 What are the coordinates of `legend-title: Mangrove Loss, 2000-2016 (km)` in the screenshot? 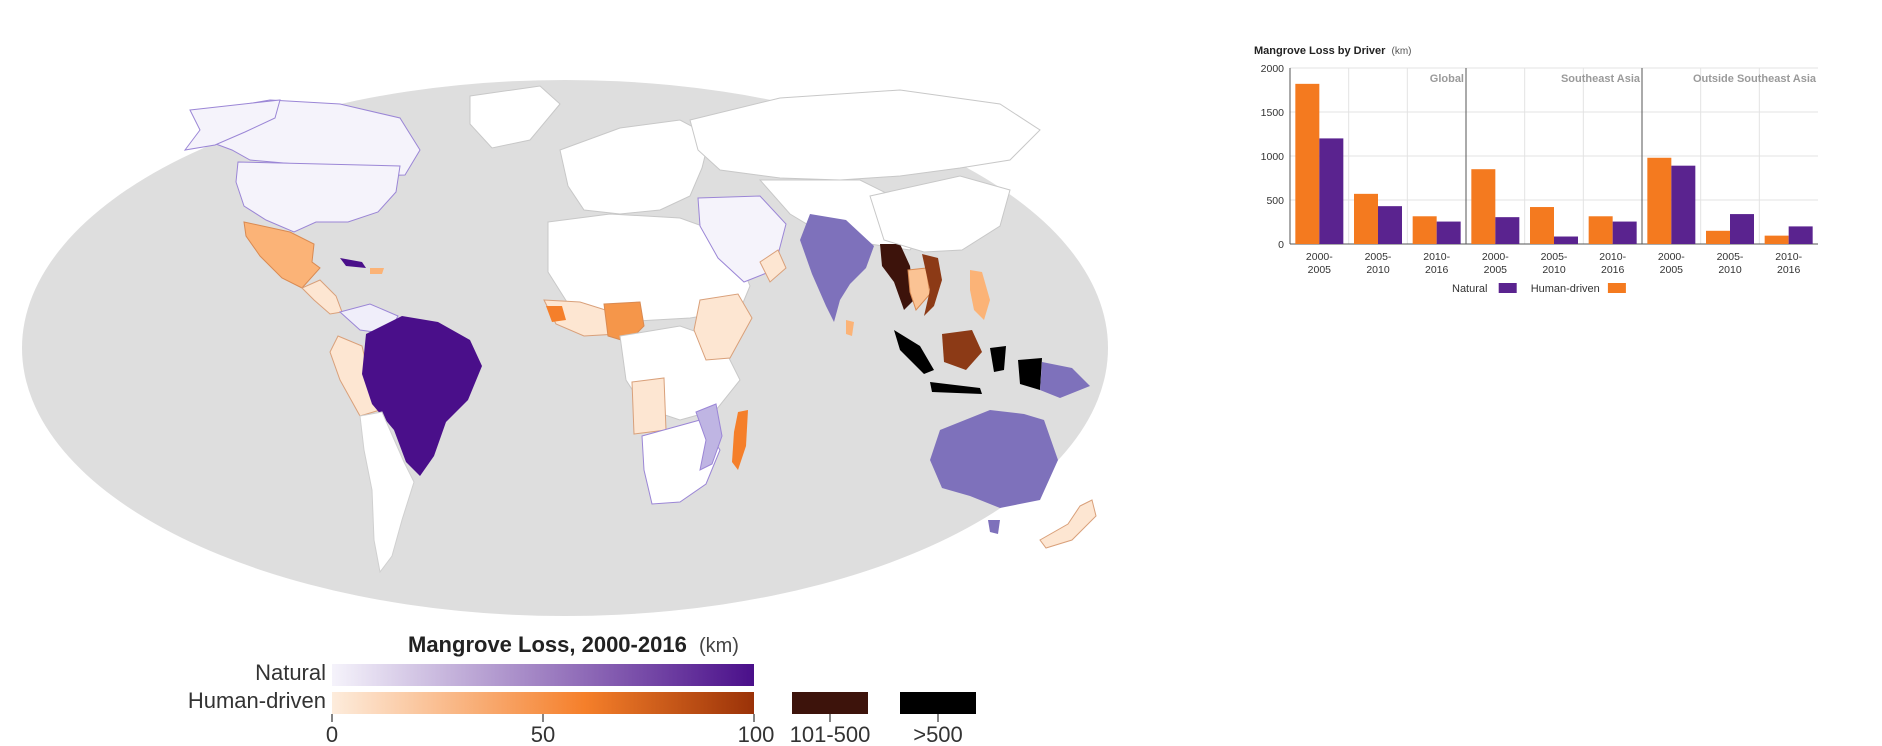 It's located at (573, 644).